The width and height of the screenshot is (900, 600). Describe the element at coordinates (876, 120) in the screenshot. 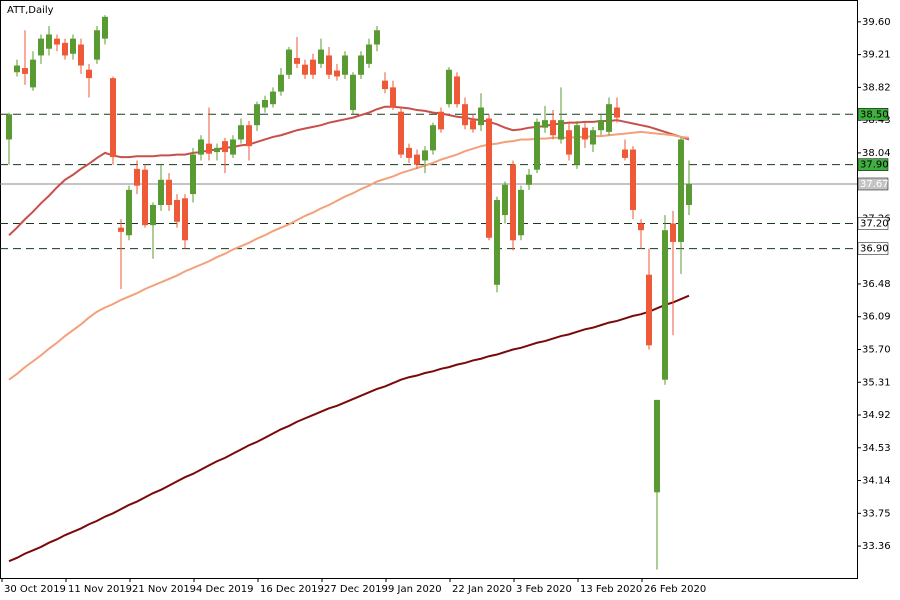

I see `y-tick-label: 38.43` at that location.